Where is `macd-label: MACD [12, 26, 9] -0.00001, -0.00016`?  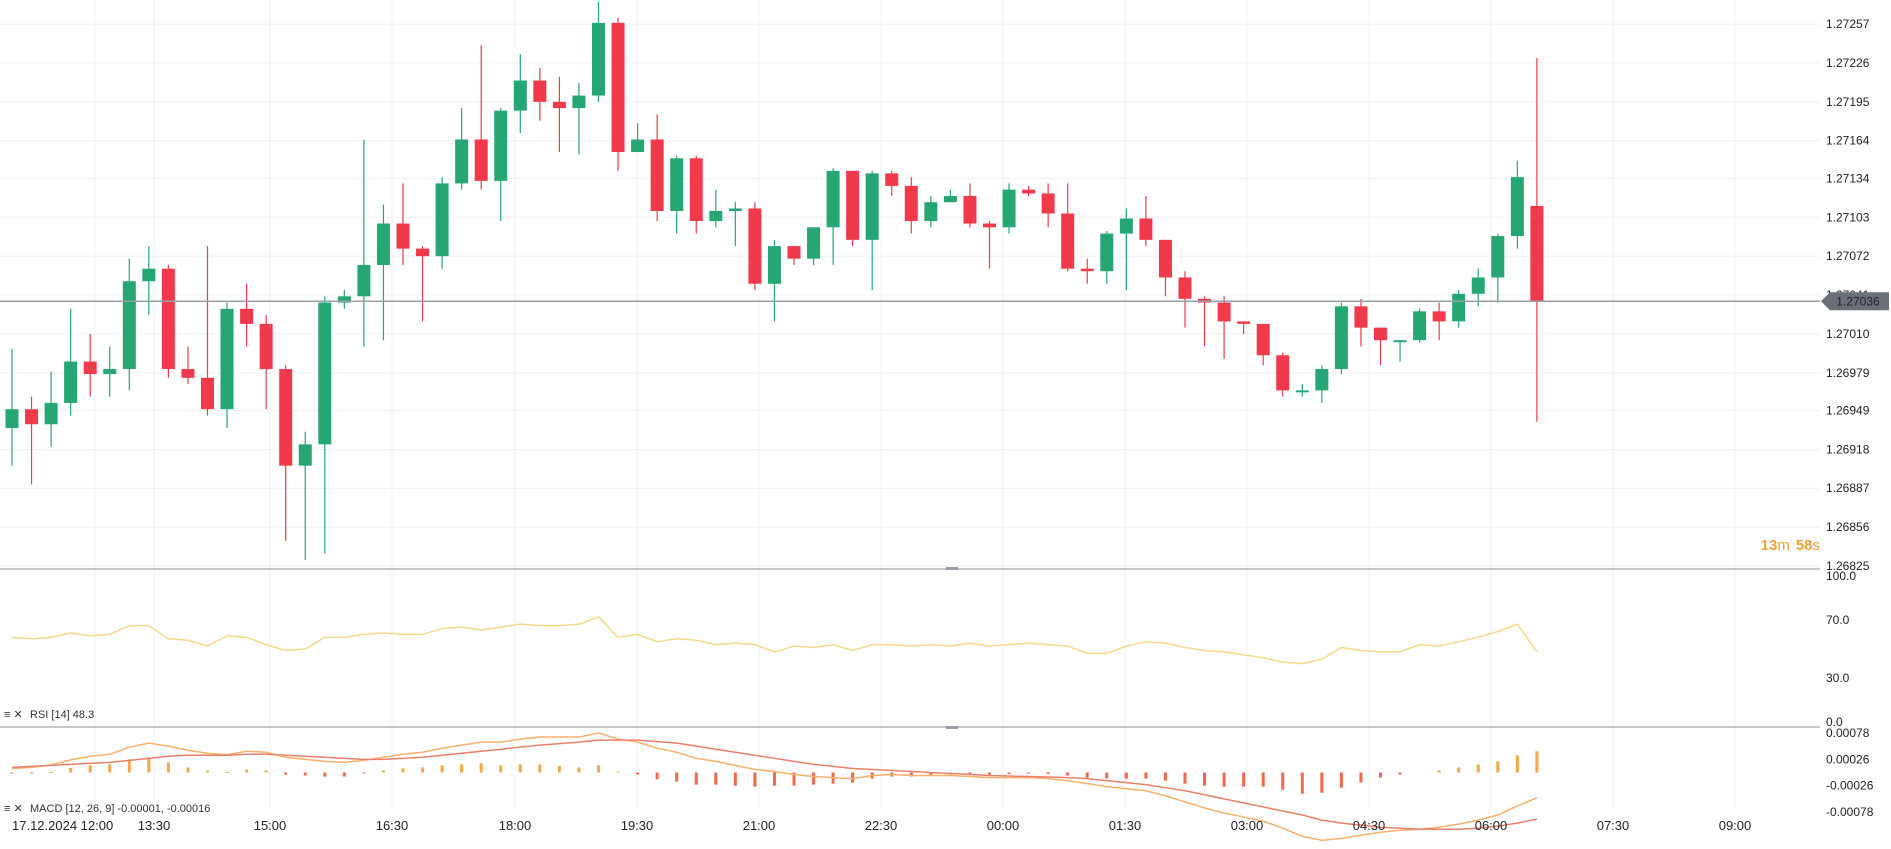 macd-label: MACD [12, 26, 9] -0.00001, -0.00016 is located at coordinates (120, 809).